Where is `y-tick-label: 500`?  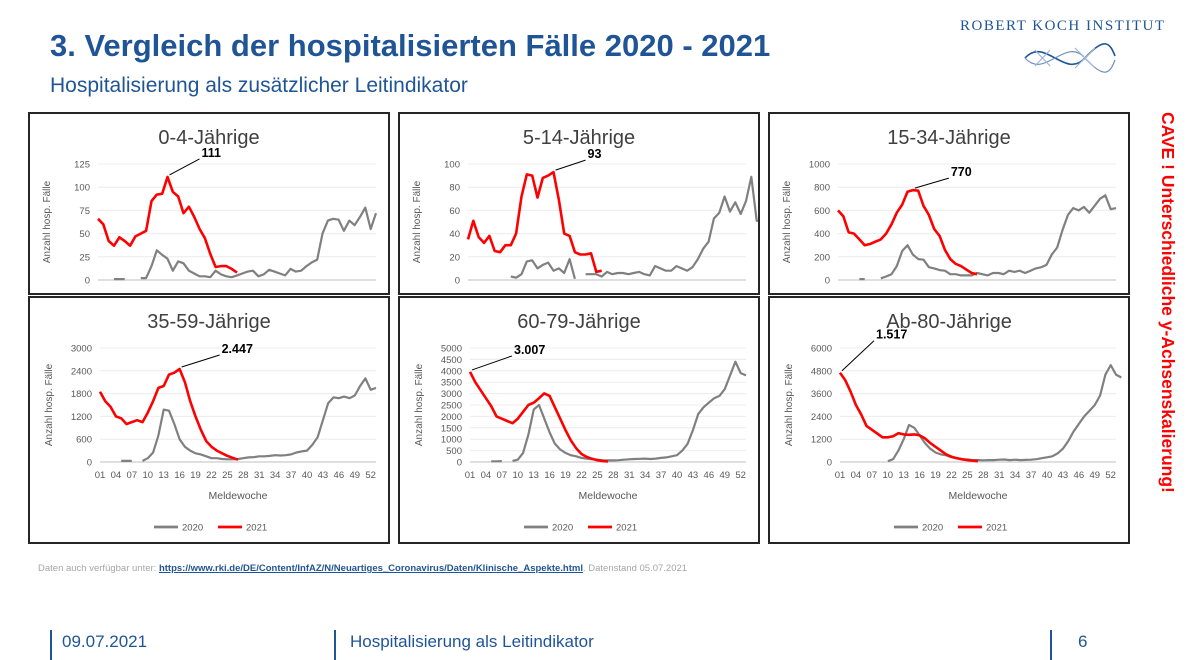 y-tick-label: 500 is located at coordinates (454, 451).